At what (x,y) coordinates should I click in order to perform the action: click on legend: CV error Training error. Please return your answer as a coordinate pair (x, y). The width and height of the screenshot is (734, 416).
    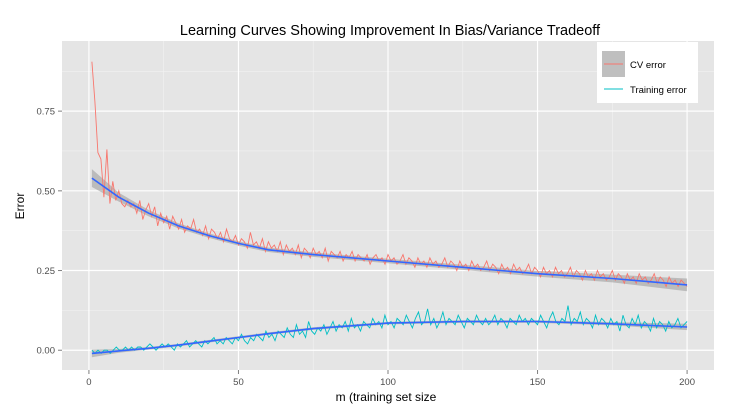
    Looking at the image, I should click on (647, 72).